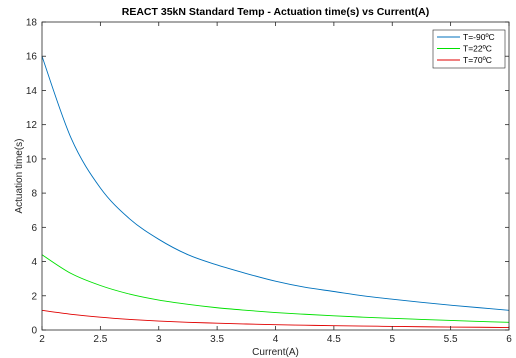 The height and width of the screenshot is (358, 516). I want to click on x-tick-label: 6, so click(509, 339).